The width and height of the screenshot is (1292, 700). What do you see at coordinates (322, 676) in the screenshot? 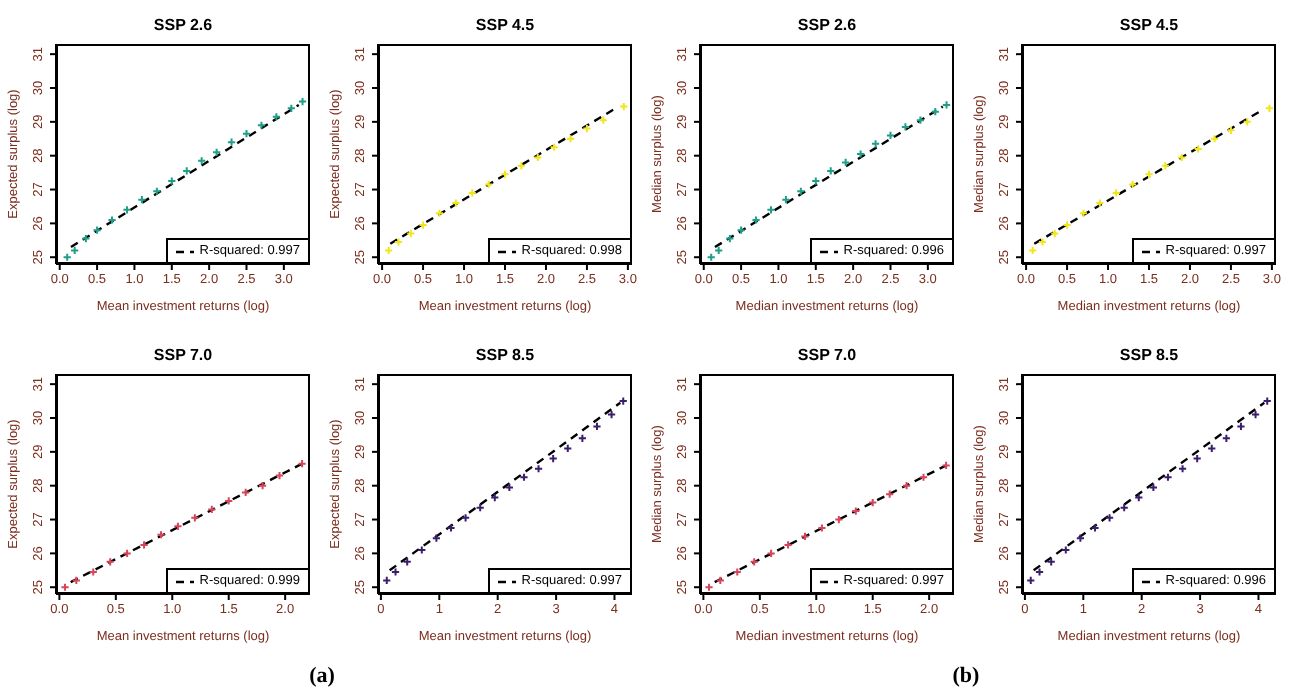
I see `text: (a)` at bounding box center [322, 676].